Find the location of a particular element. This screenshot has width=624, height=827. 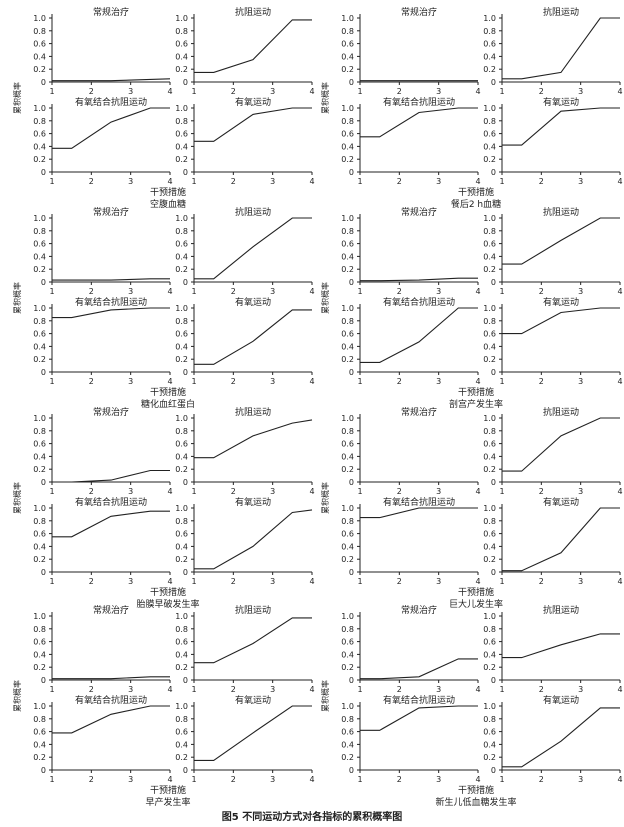

subplot-title: 抗阻运动 is located at coordinates (253, 610).